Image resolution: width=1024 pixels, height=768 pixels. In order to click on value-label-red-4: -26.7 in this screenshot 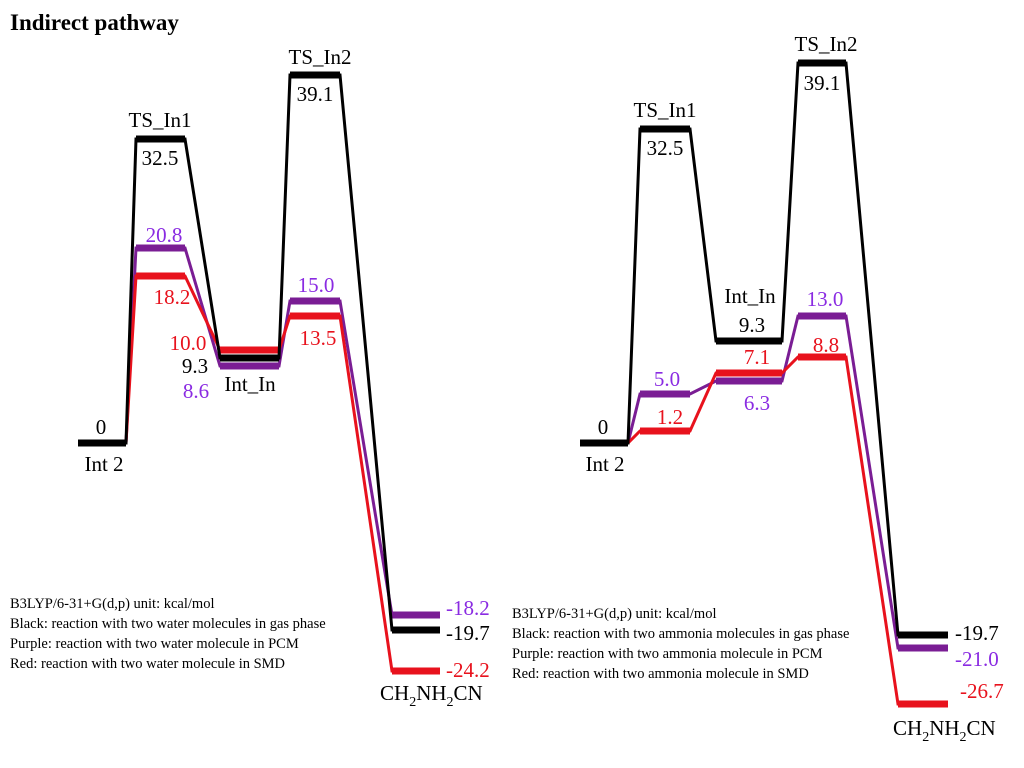, I will do `click(982, 691)`.